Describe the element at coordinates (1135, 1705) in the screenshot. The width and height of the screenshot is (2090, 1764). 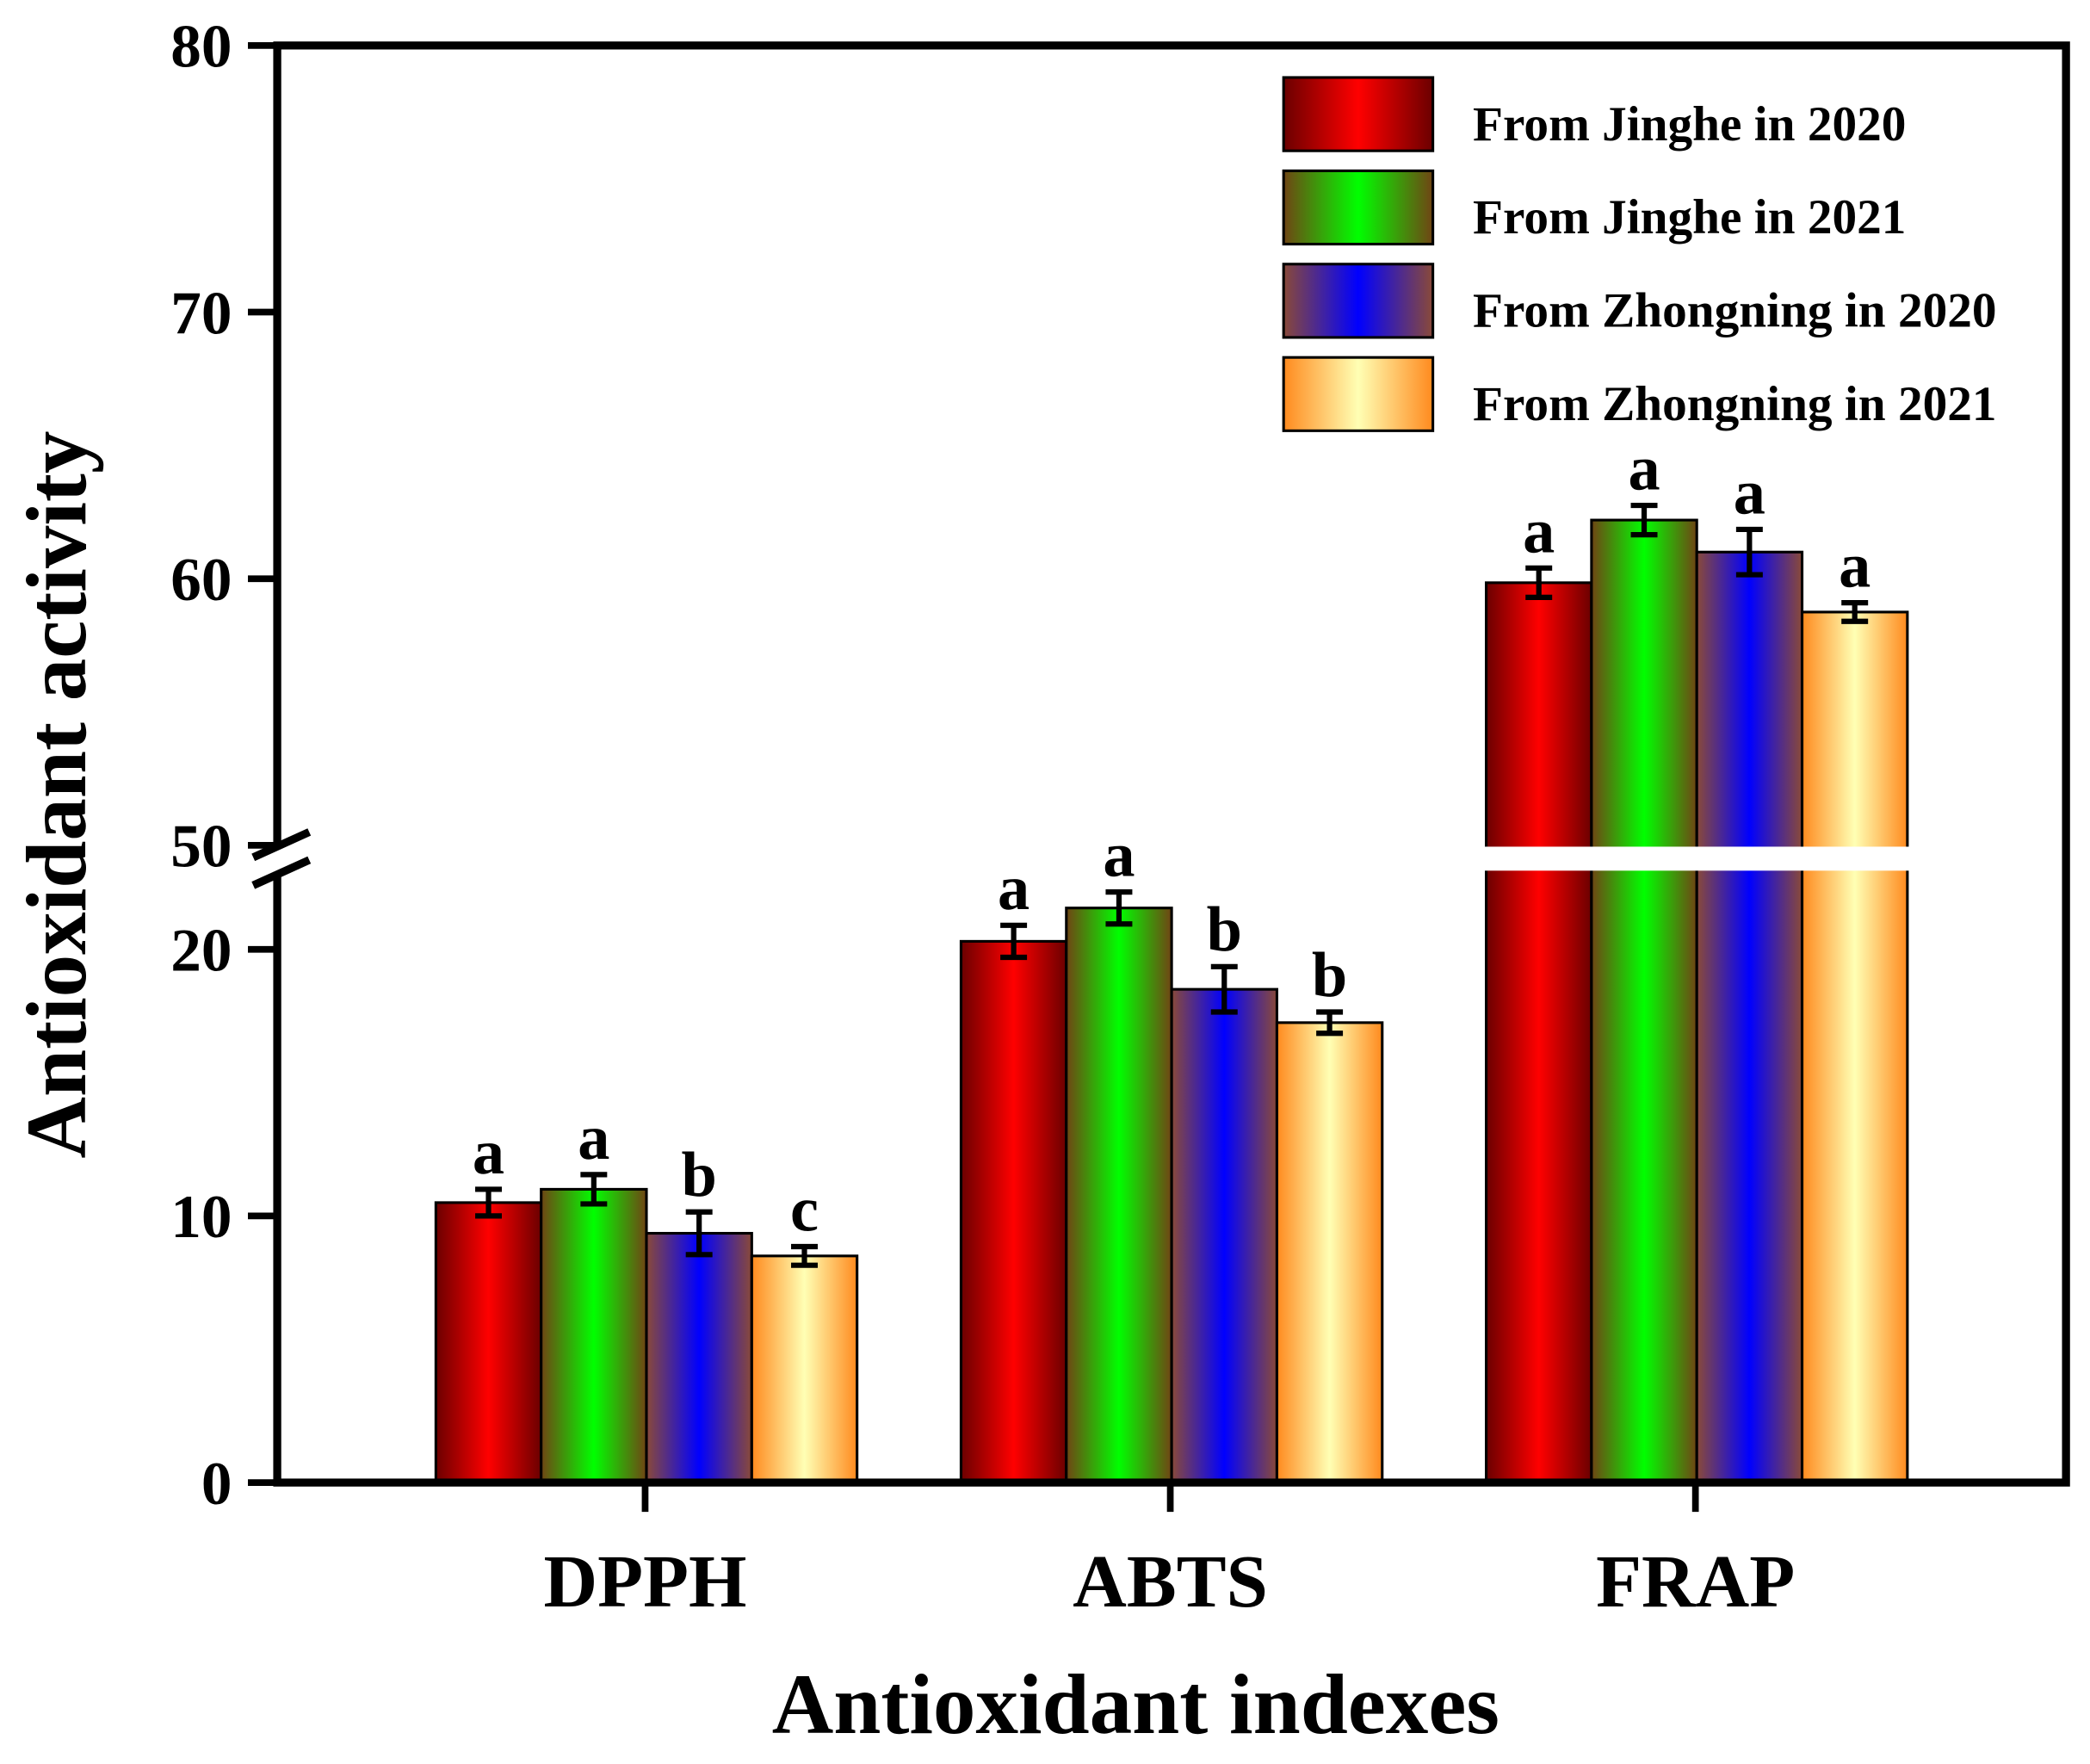
I see `x-axis-label: Antioxidant indexes` at that location.